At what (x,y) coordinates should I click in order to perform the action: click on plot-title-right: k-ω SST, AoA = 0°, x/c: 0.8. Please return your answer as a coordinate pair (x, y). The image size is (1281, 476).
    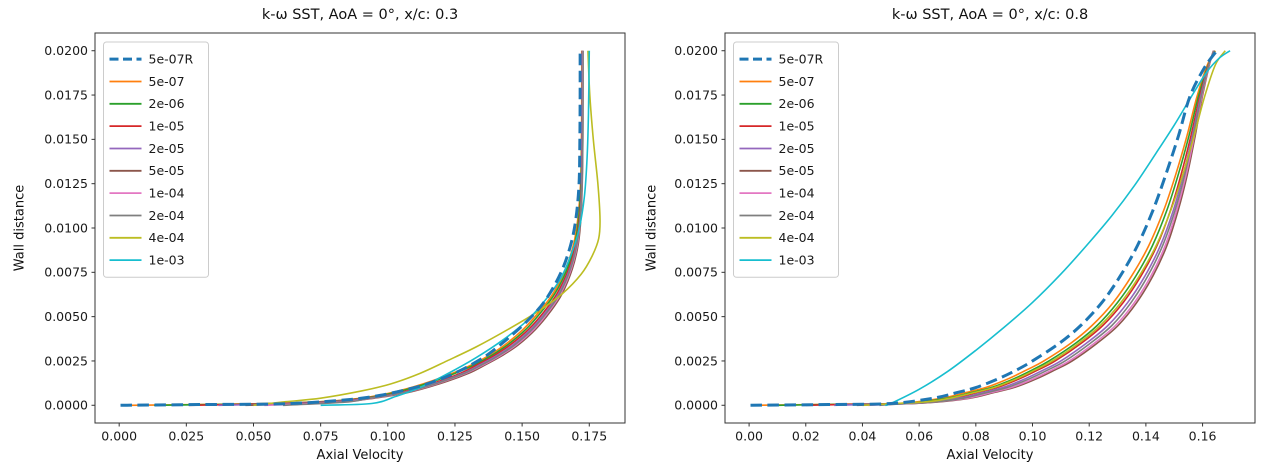
    Looking at the image, I should click on (990, 15).